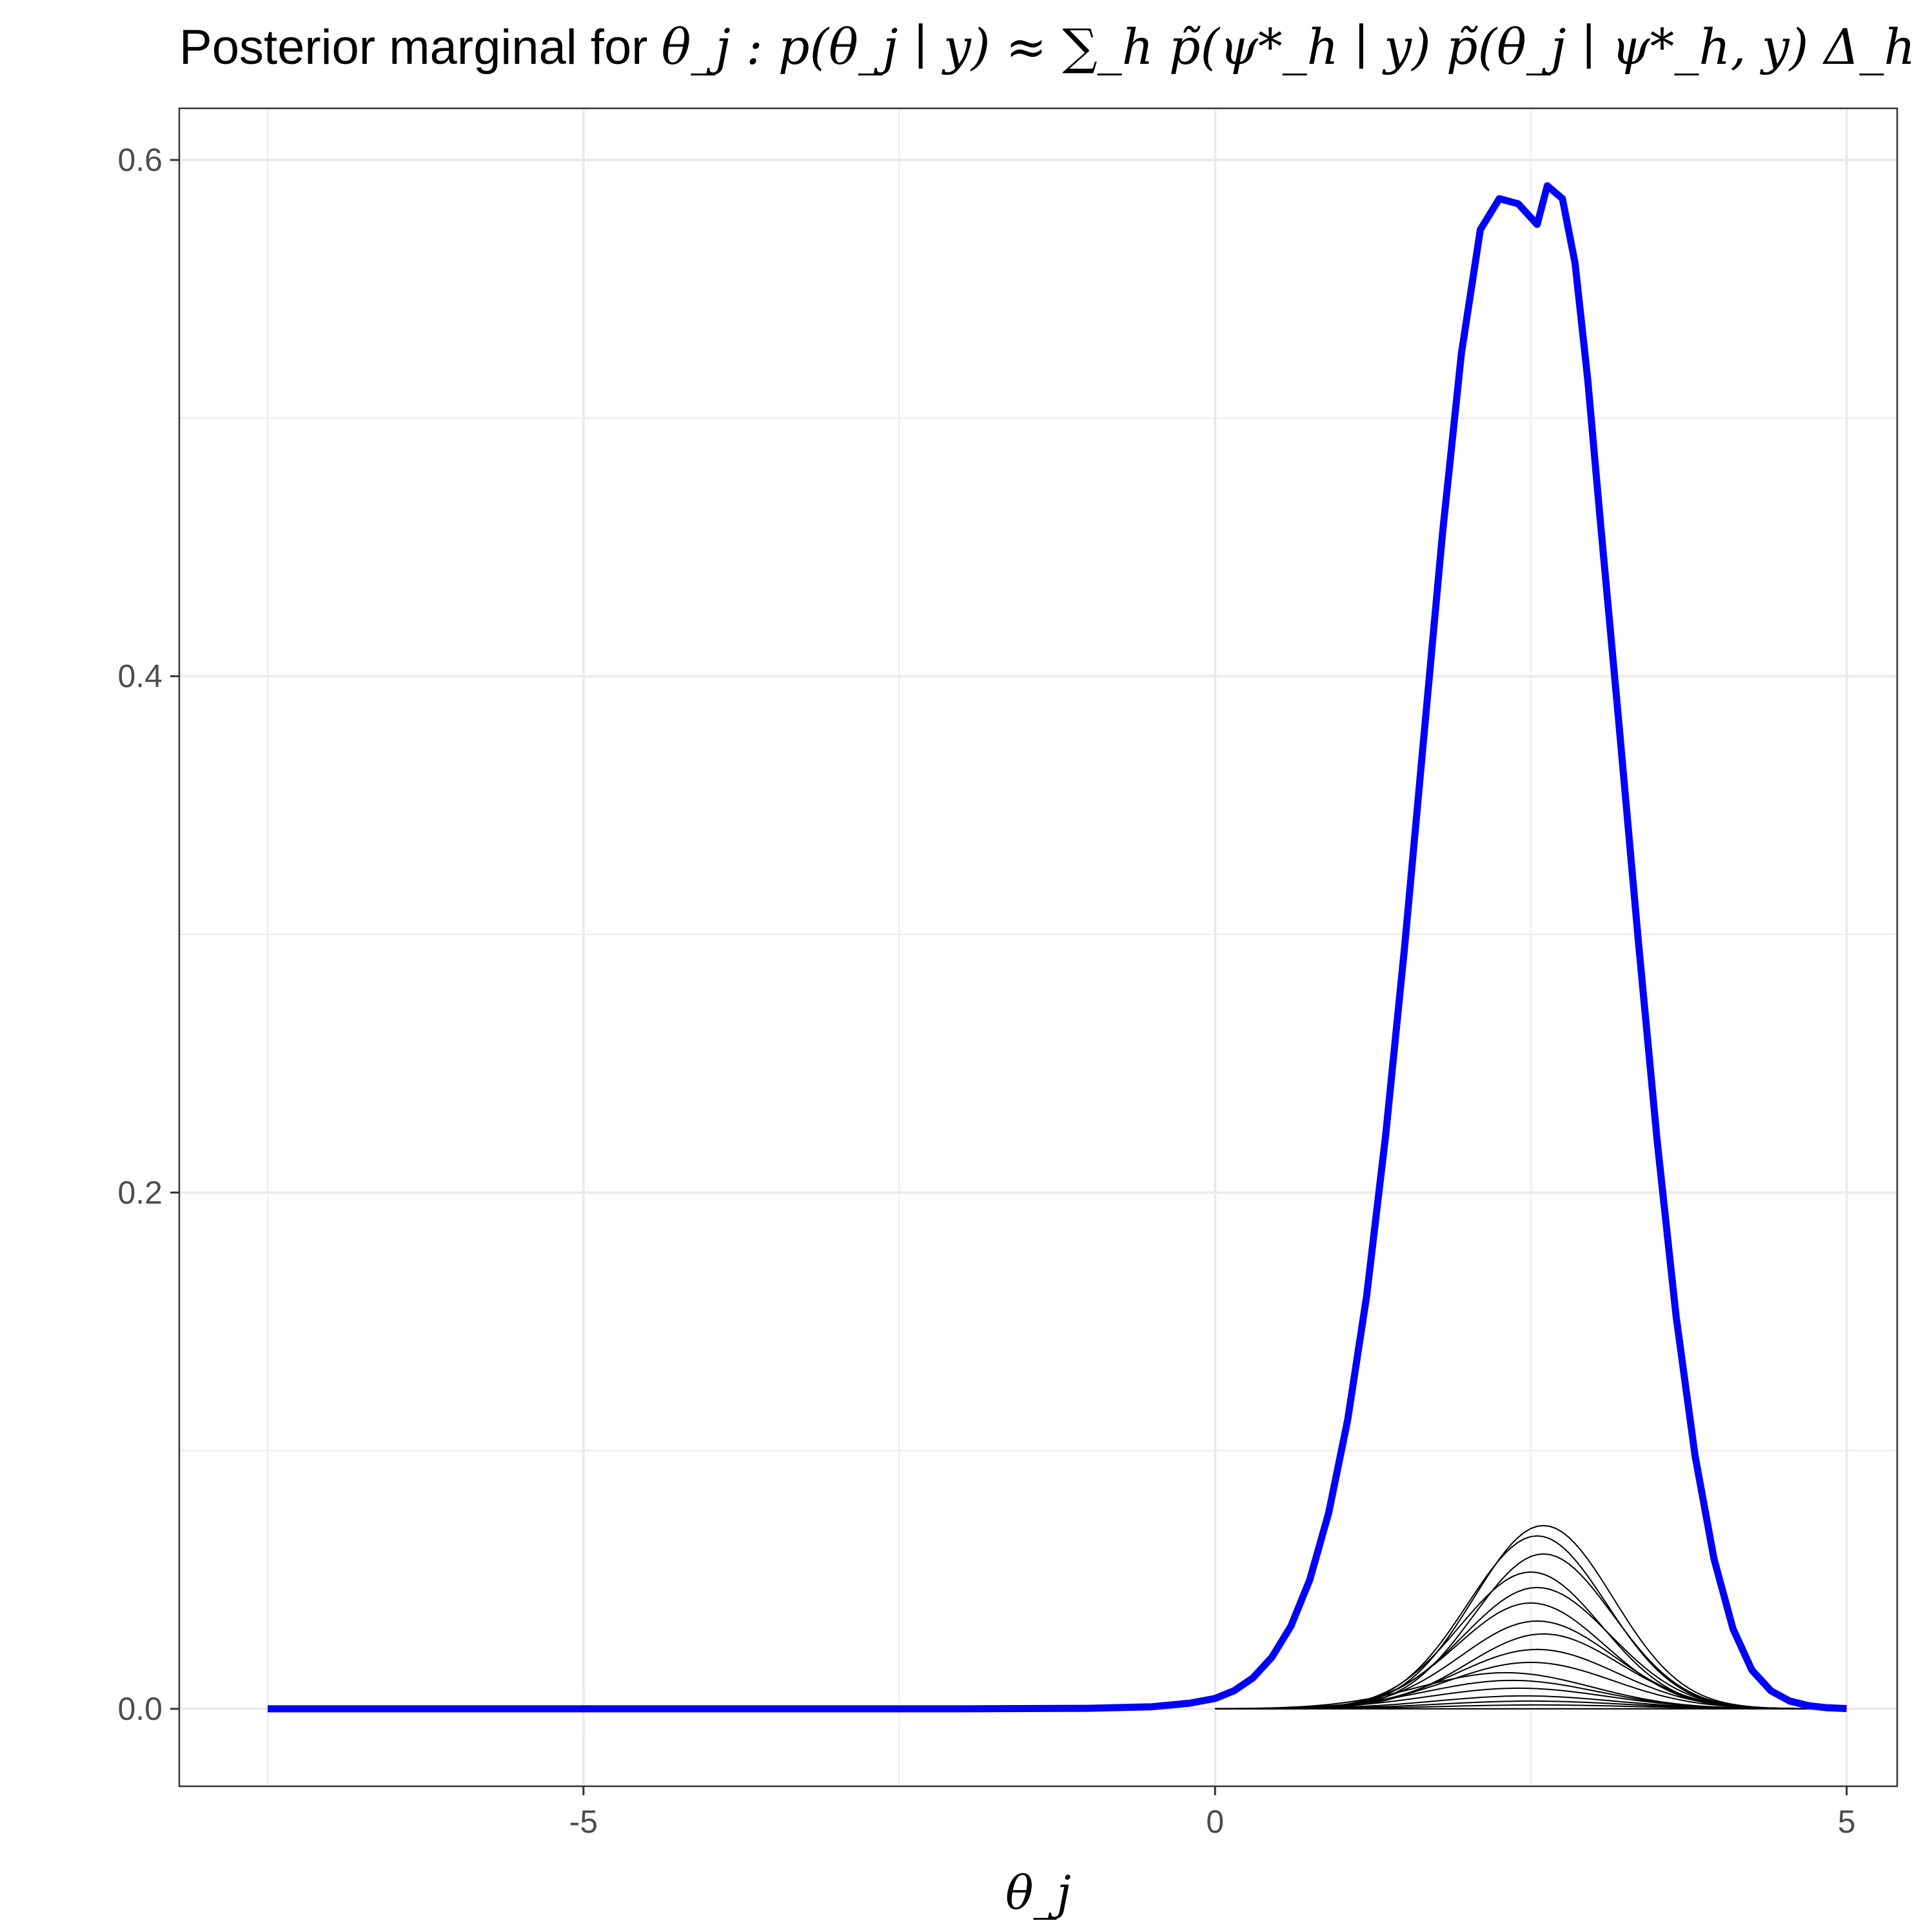  I want to click on component-curves, so click(1531, 1617).